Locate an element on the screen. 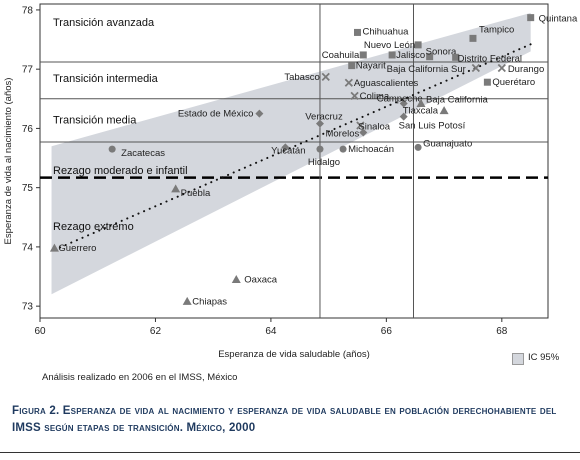  point-label-tabasco: Tabasco is located at coordinates (301, 77).